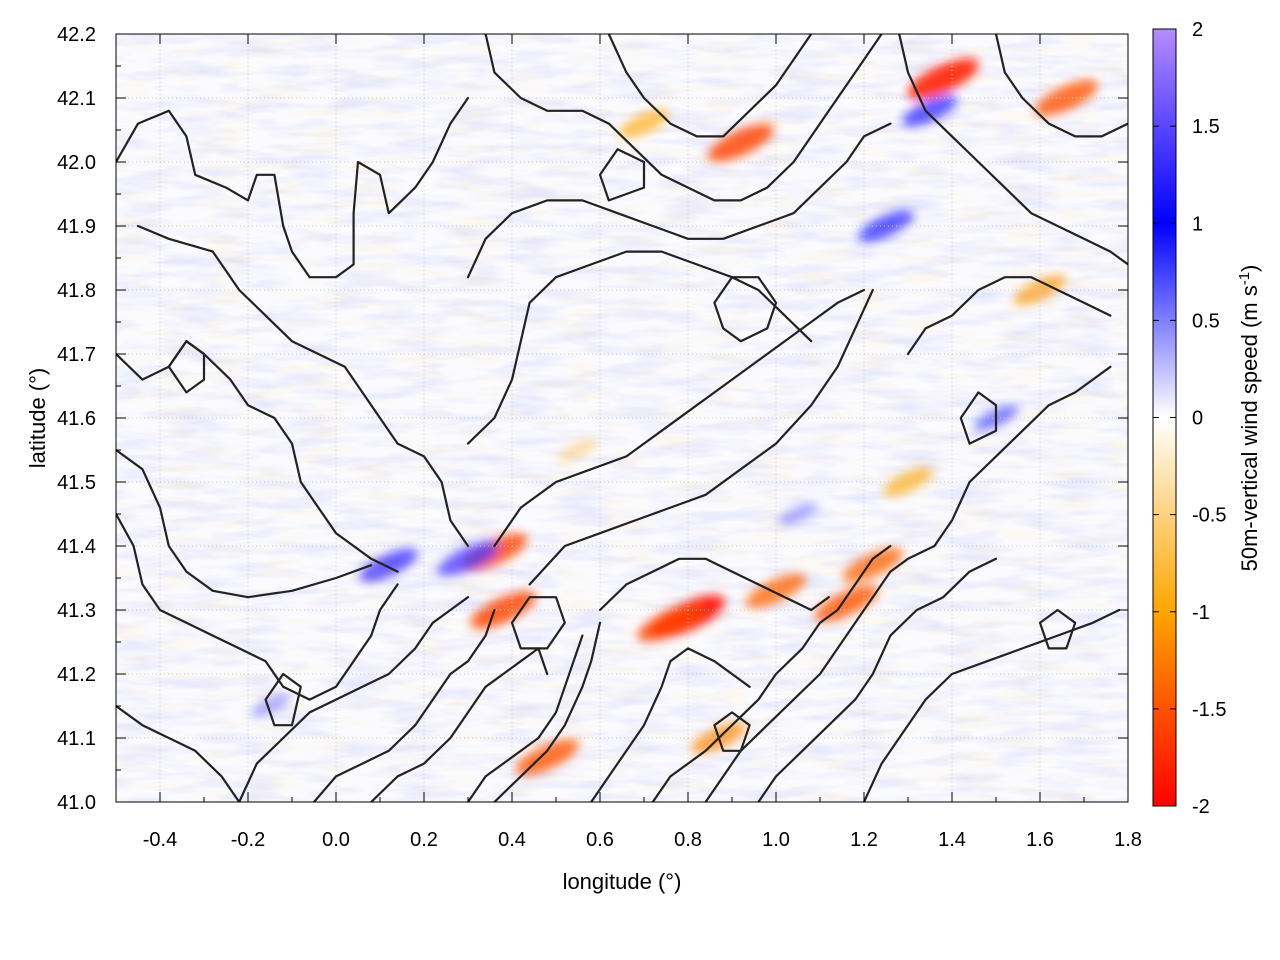 Image resolution: width=1280 pixels, height=960 pixels. I want to click on y-tick-label: 41.9, so click(76, 227).